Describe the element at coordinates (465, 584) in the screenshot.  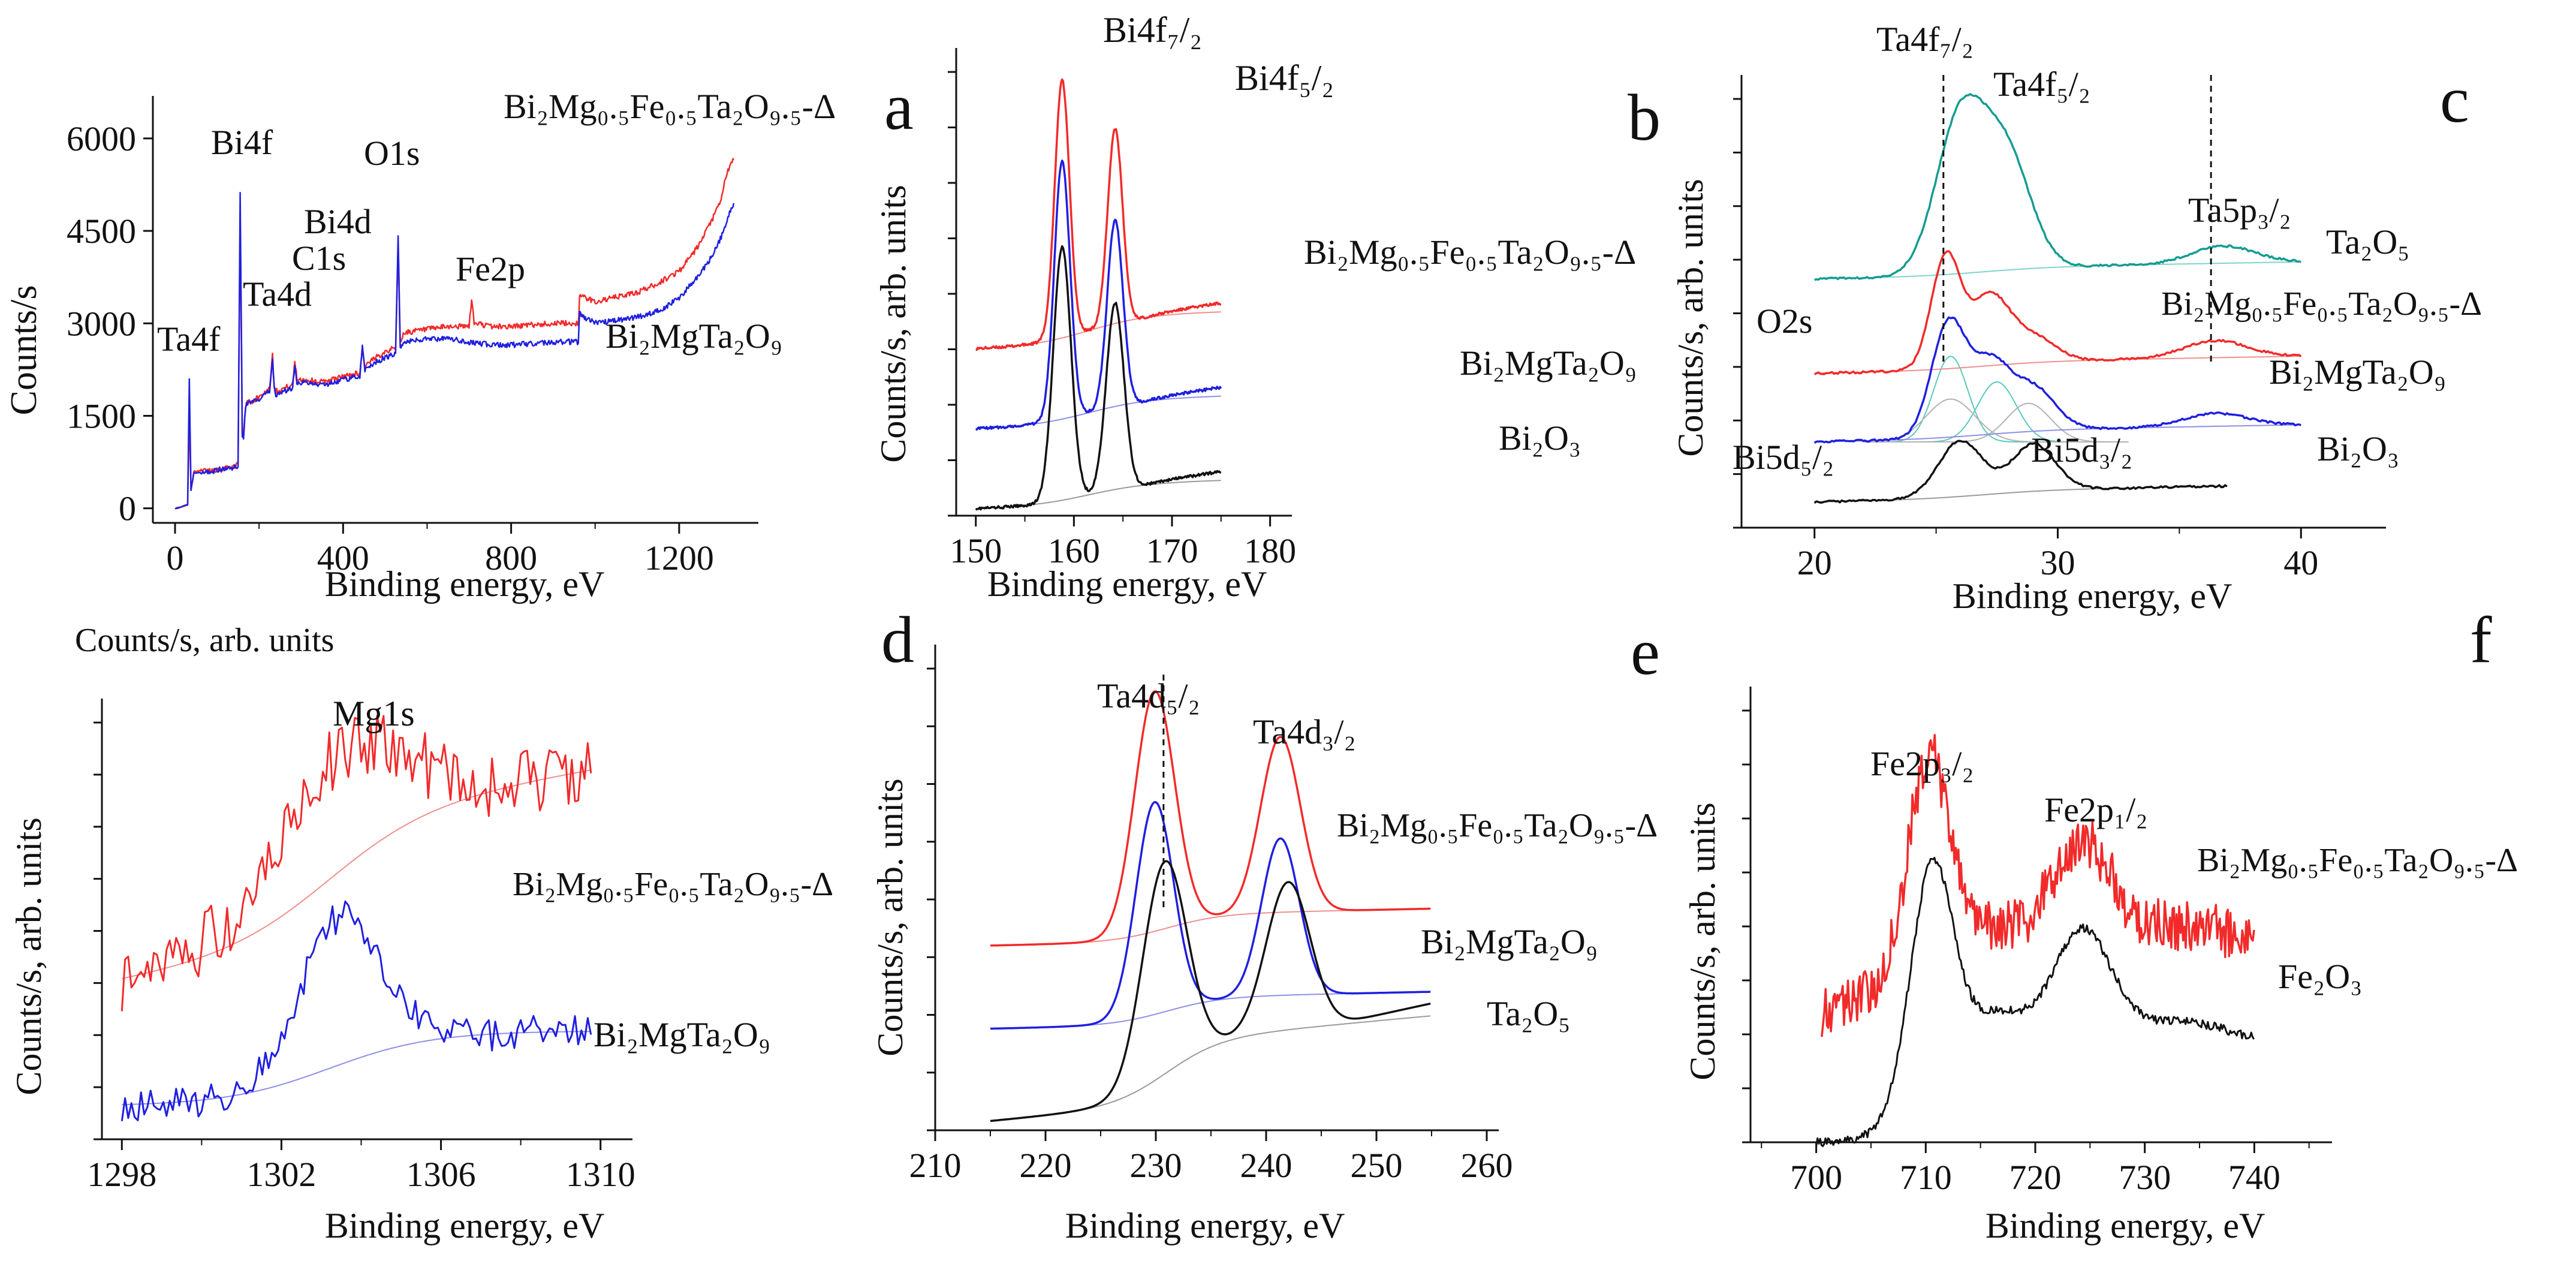
I see `survey-xlabel: Binding energy, eV` at that location.